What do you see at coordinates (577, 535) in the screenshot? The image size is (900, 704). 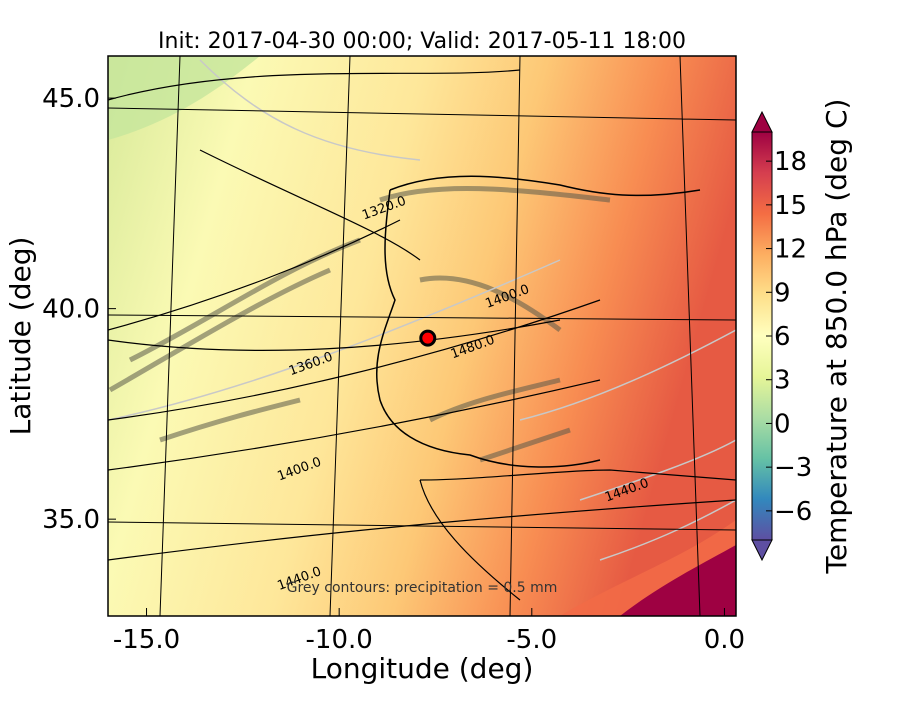 I see `africa-coastline` at bounding box center [577, 535].